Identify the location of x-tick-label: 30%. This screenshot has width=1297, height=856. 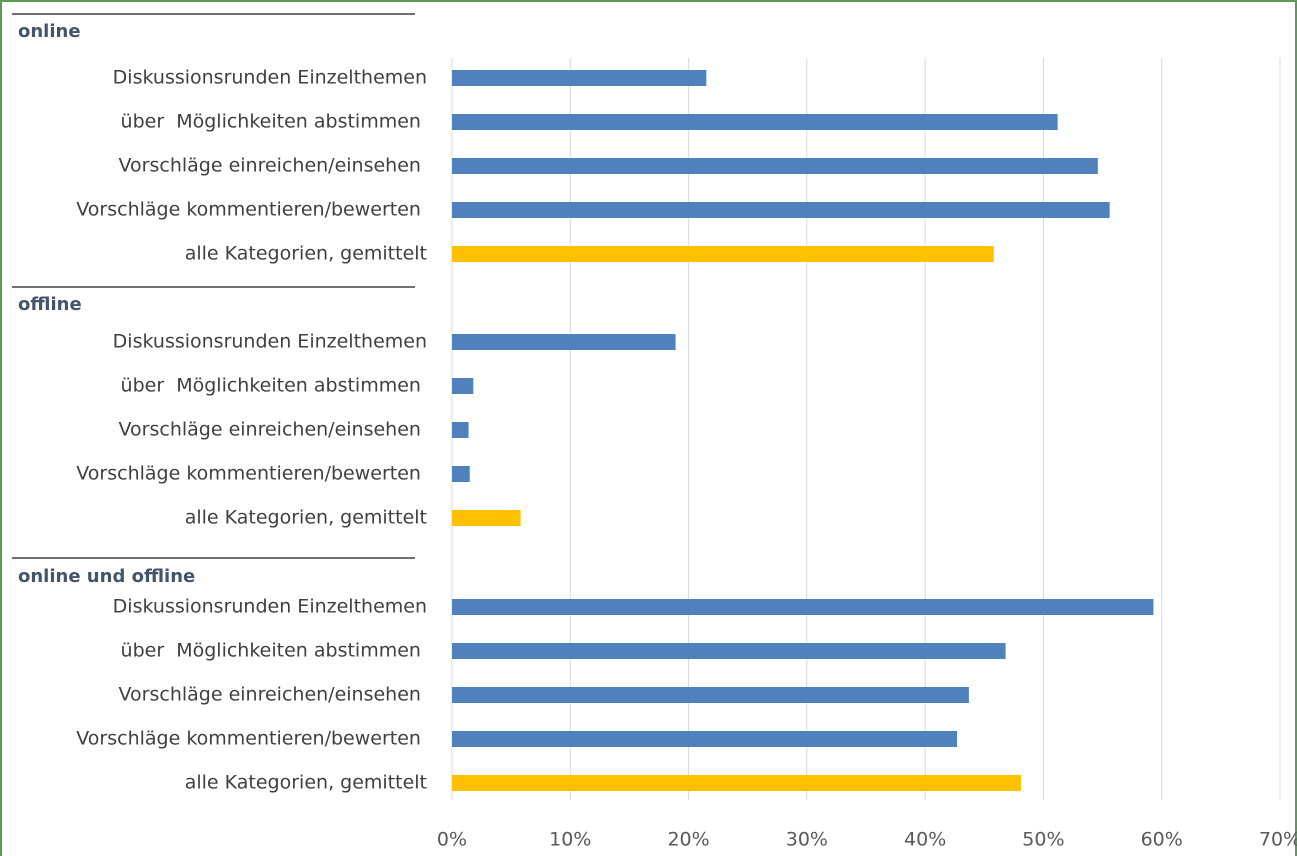
(807, 840).